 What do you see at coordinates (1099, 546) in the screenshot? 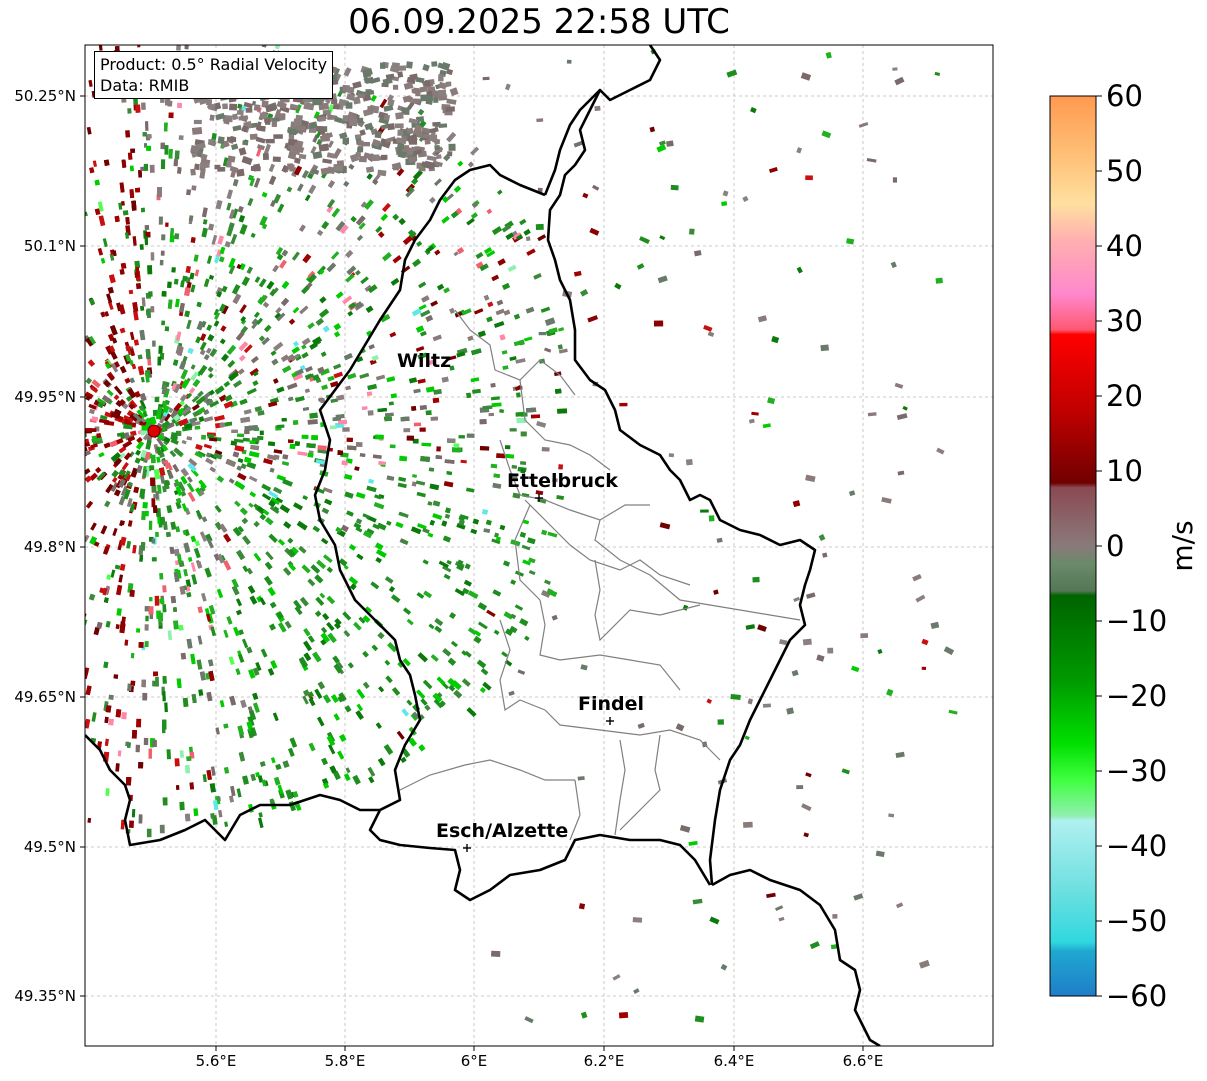
I see `colorbar-ticks` at bounding box center [1099, 546].